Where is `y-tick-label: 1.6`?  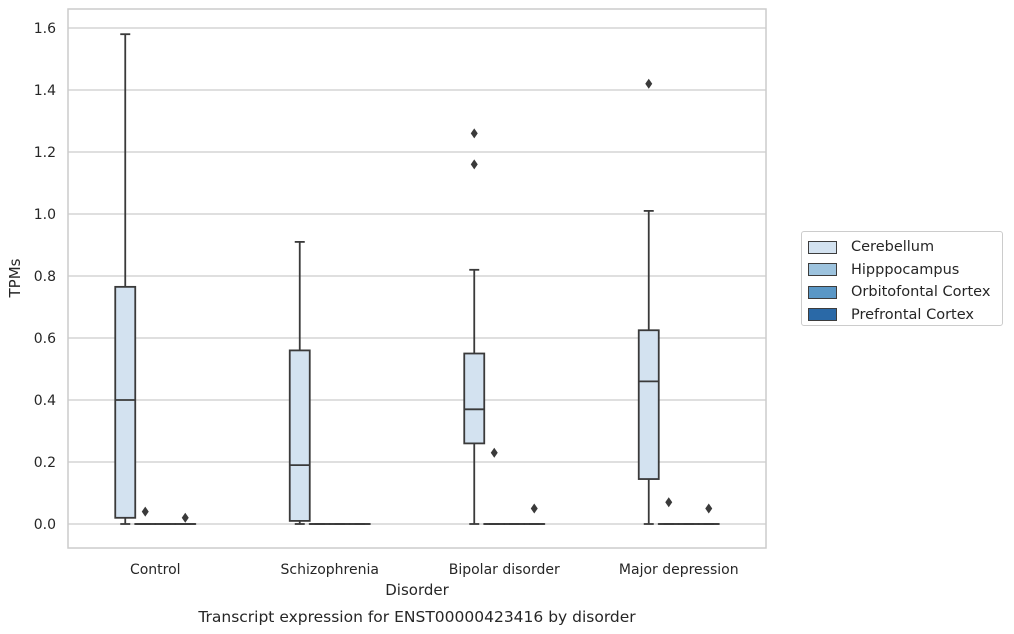 y-tick-label: 1.6 is located at coordinates (45, 29).